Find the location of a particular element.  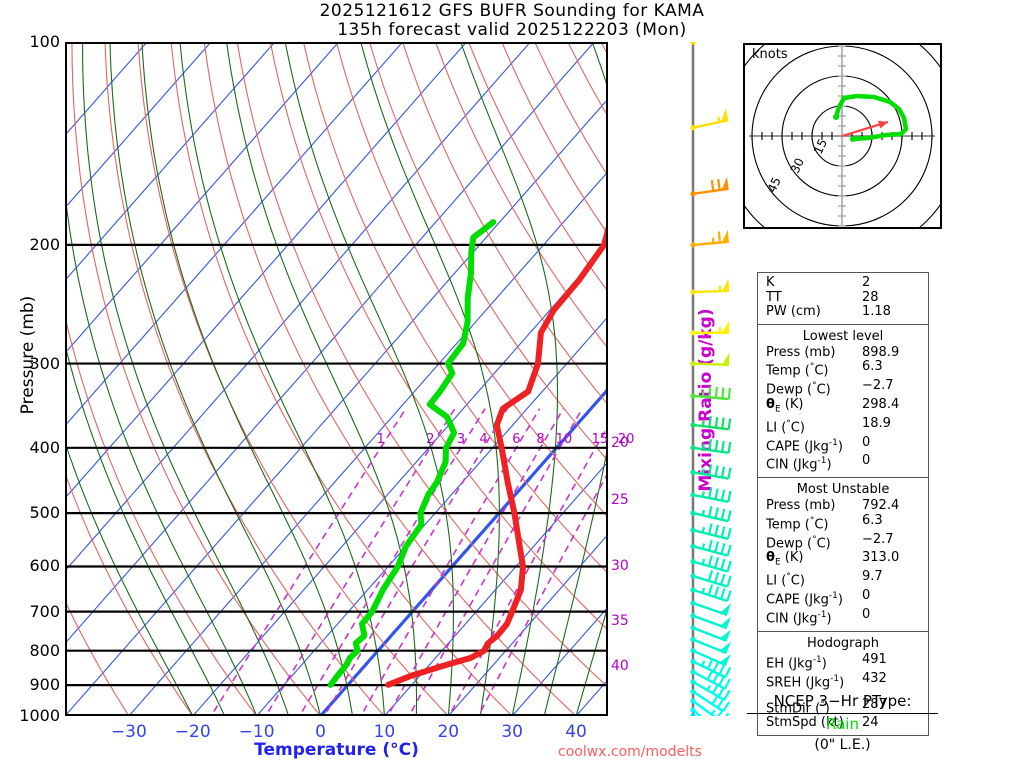

mixing-ratio-label-8: 8 is located at coordinates (540, 439).